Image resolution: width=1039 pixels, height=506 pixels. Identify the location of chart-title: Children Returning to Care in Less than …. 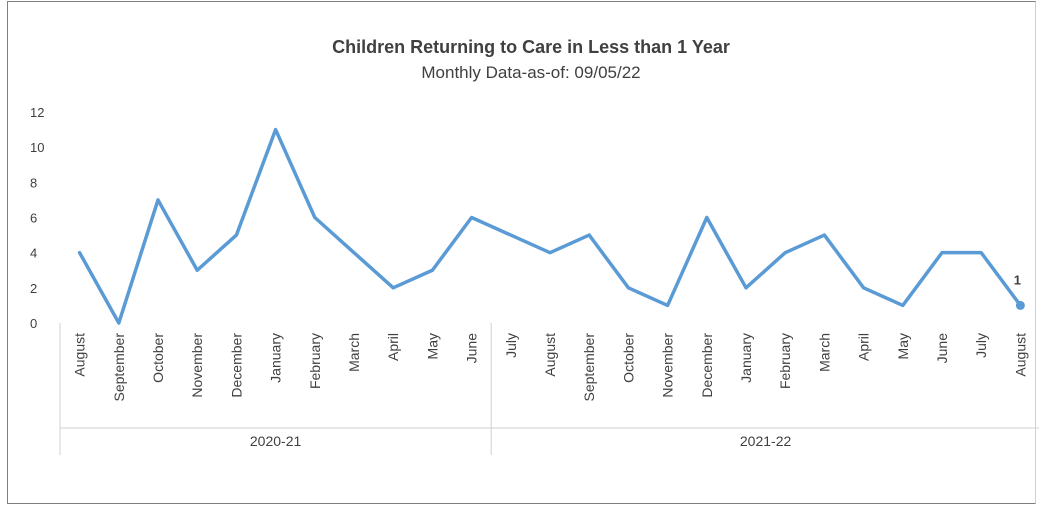
(531, 47).